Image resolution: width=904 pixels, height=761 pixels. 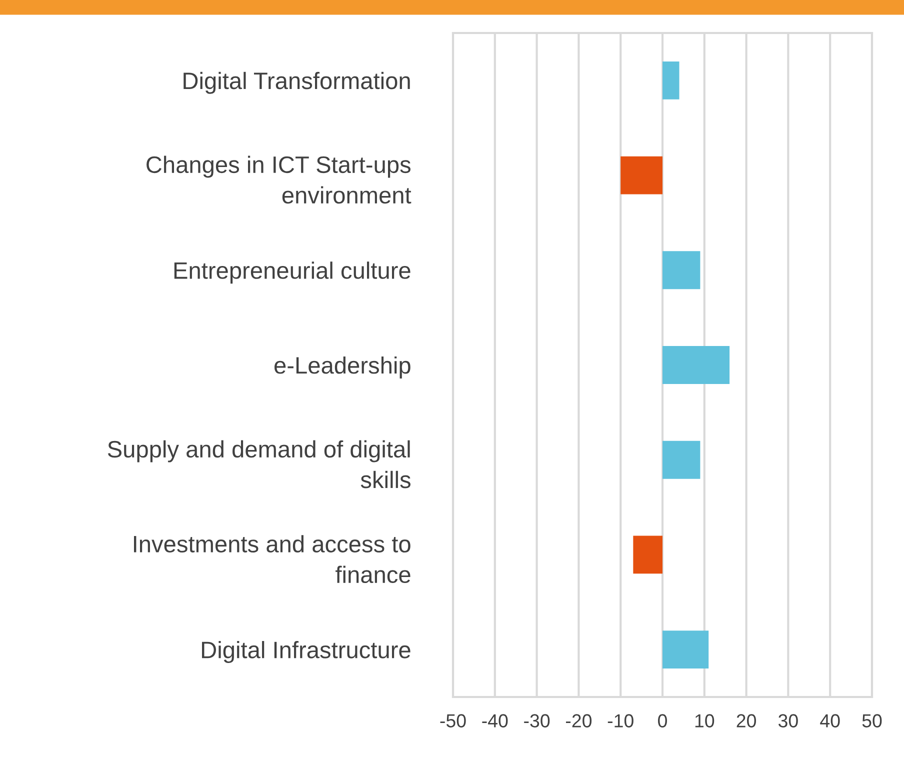 What do you see at coordinates (788, 721) in the screenshot?
I see `x-tick-label: 30` at bounding box center [788, 721].